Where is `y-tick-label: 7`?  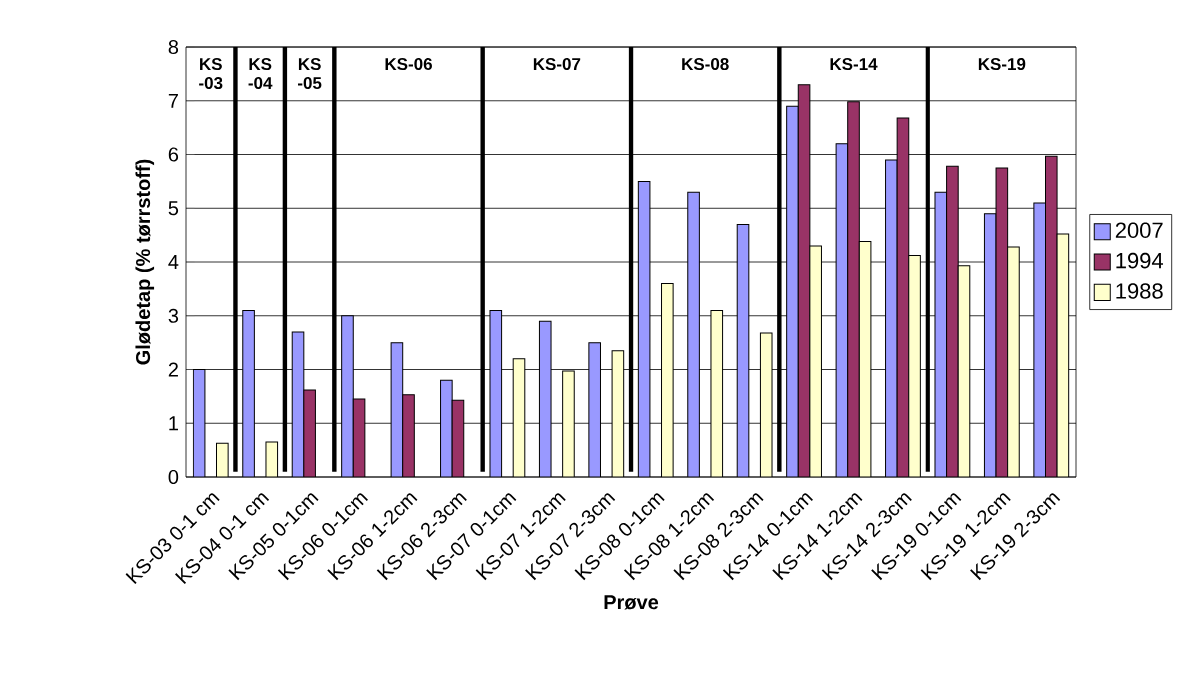 y-tick-label: 7 is located at coordinates (173, 100).